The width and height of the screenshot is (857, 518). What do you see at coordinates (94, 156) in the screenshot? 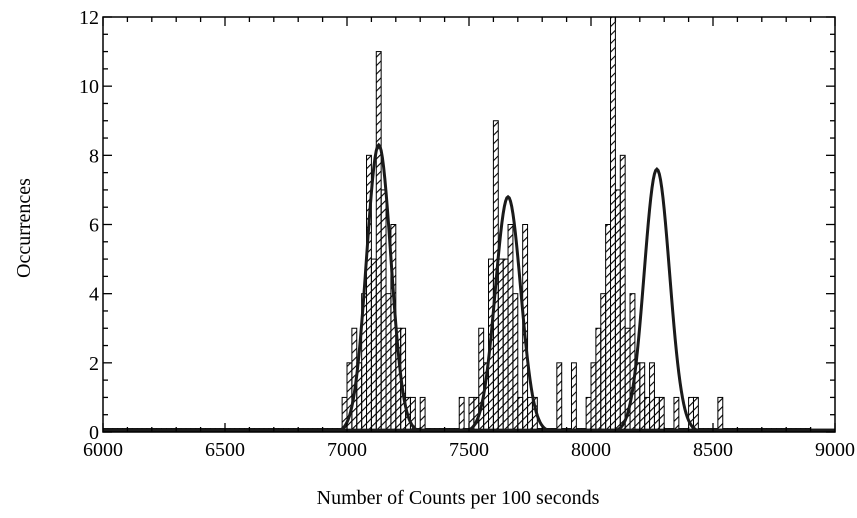
I see `y-tick-label: 8` at bounding box center [94, 156].